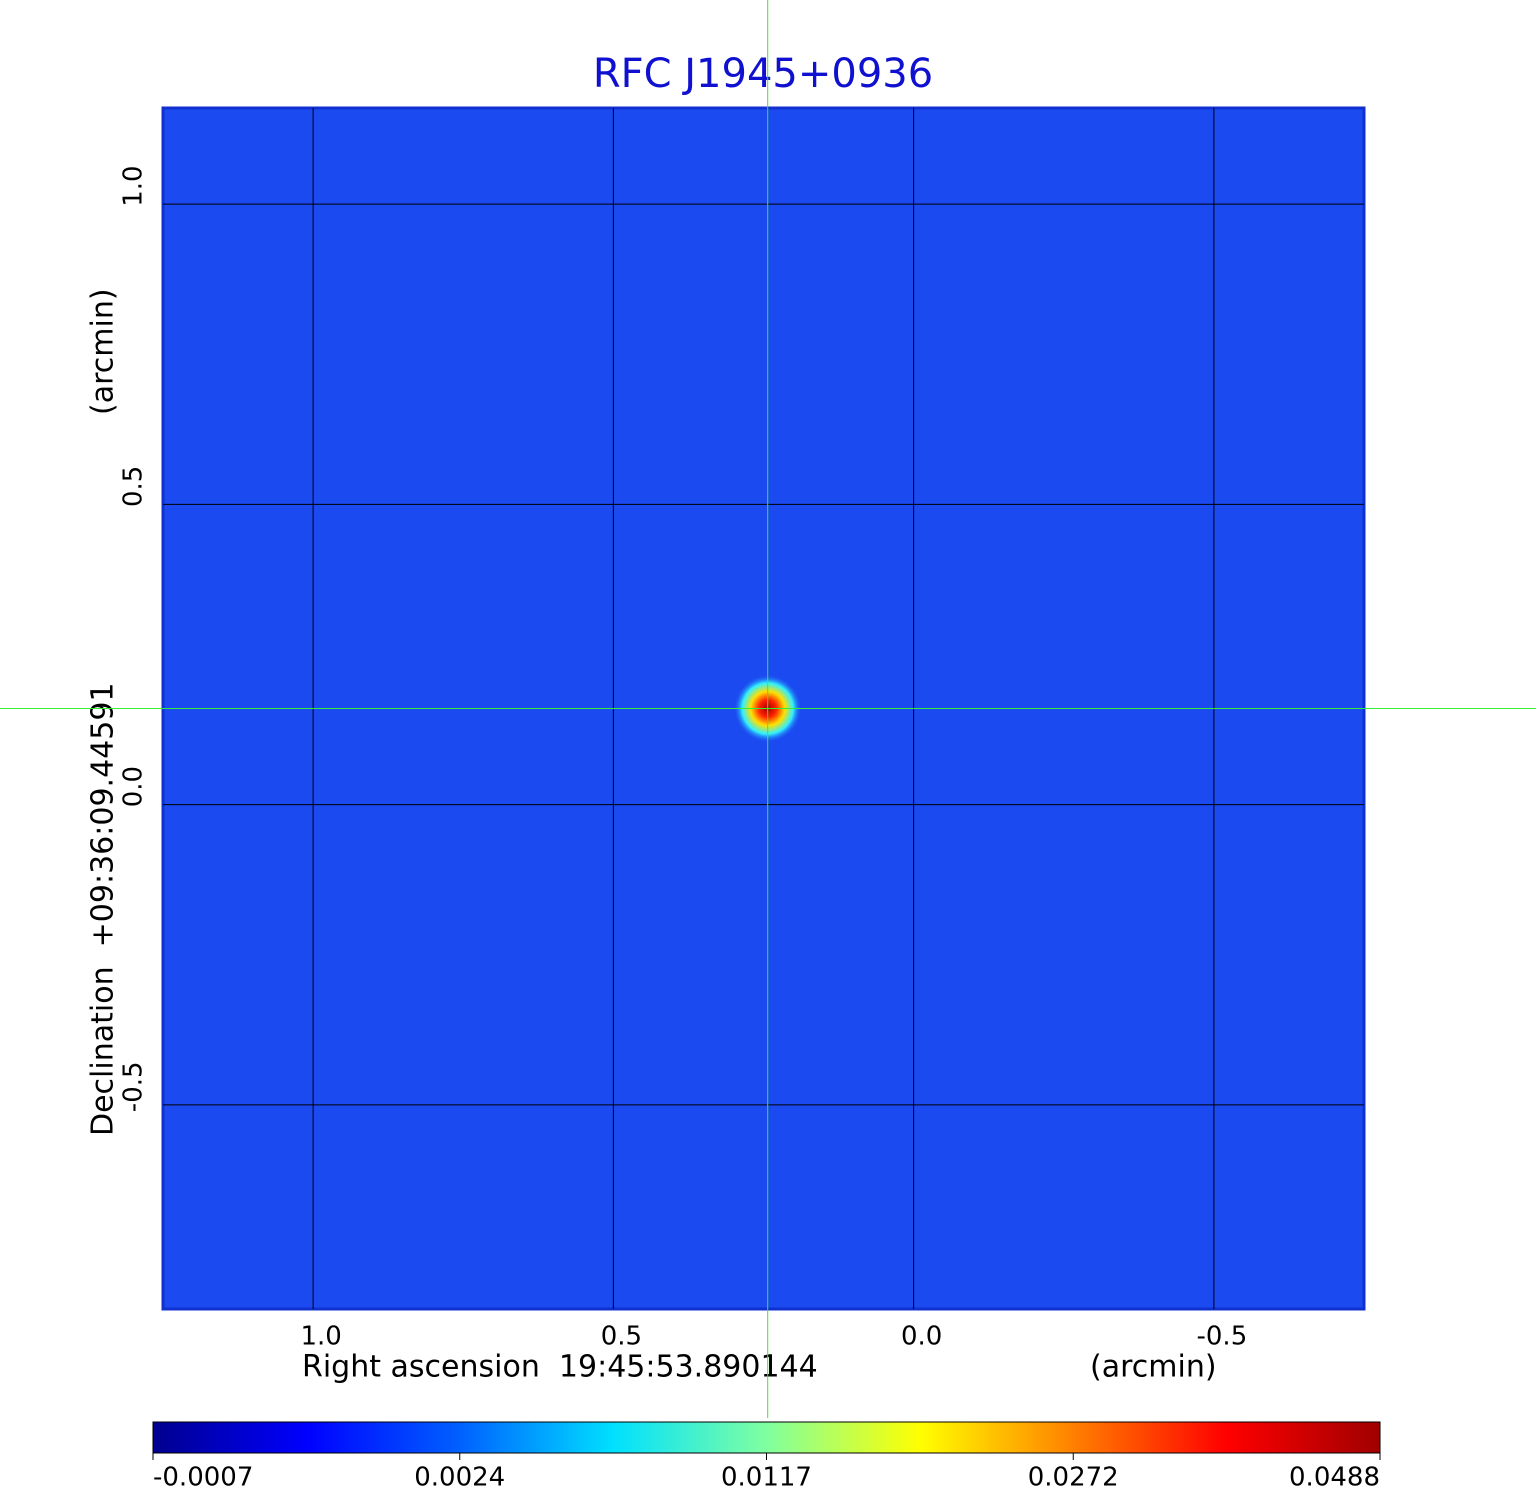  I want to click on colorbar, so click(766, 1437).